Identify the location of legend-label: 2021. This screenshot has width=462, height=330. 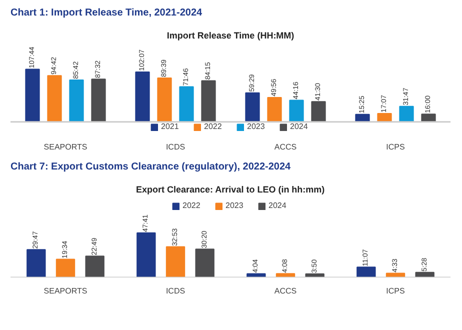
(170, 126).